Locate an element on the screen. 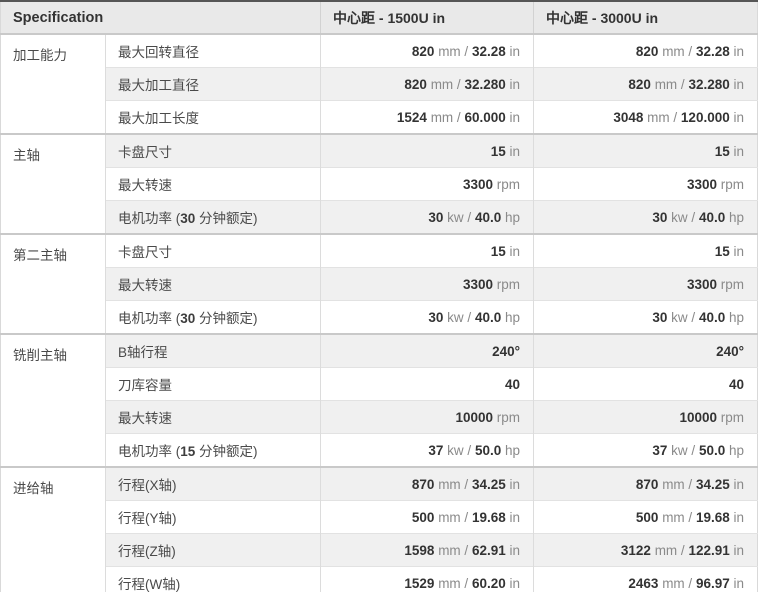  spec-label: 刀库容量 is located at coordinates (213, 384).